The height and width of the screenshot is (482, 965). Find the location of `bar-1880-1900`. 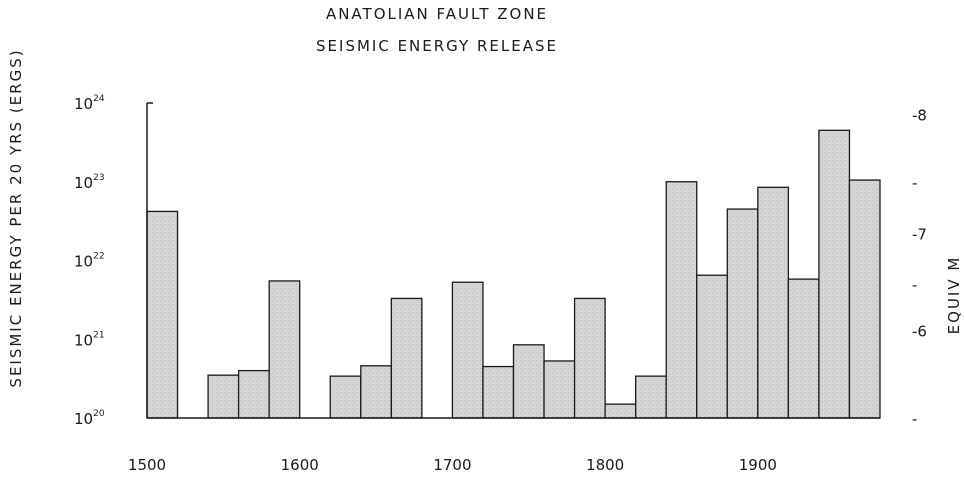

bar-1880-1900 is located at coordinates (742, 313).